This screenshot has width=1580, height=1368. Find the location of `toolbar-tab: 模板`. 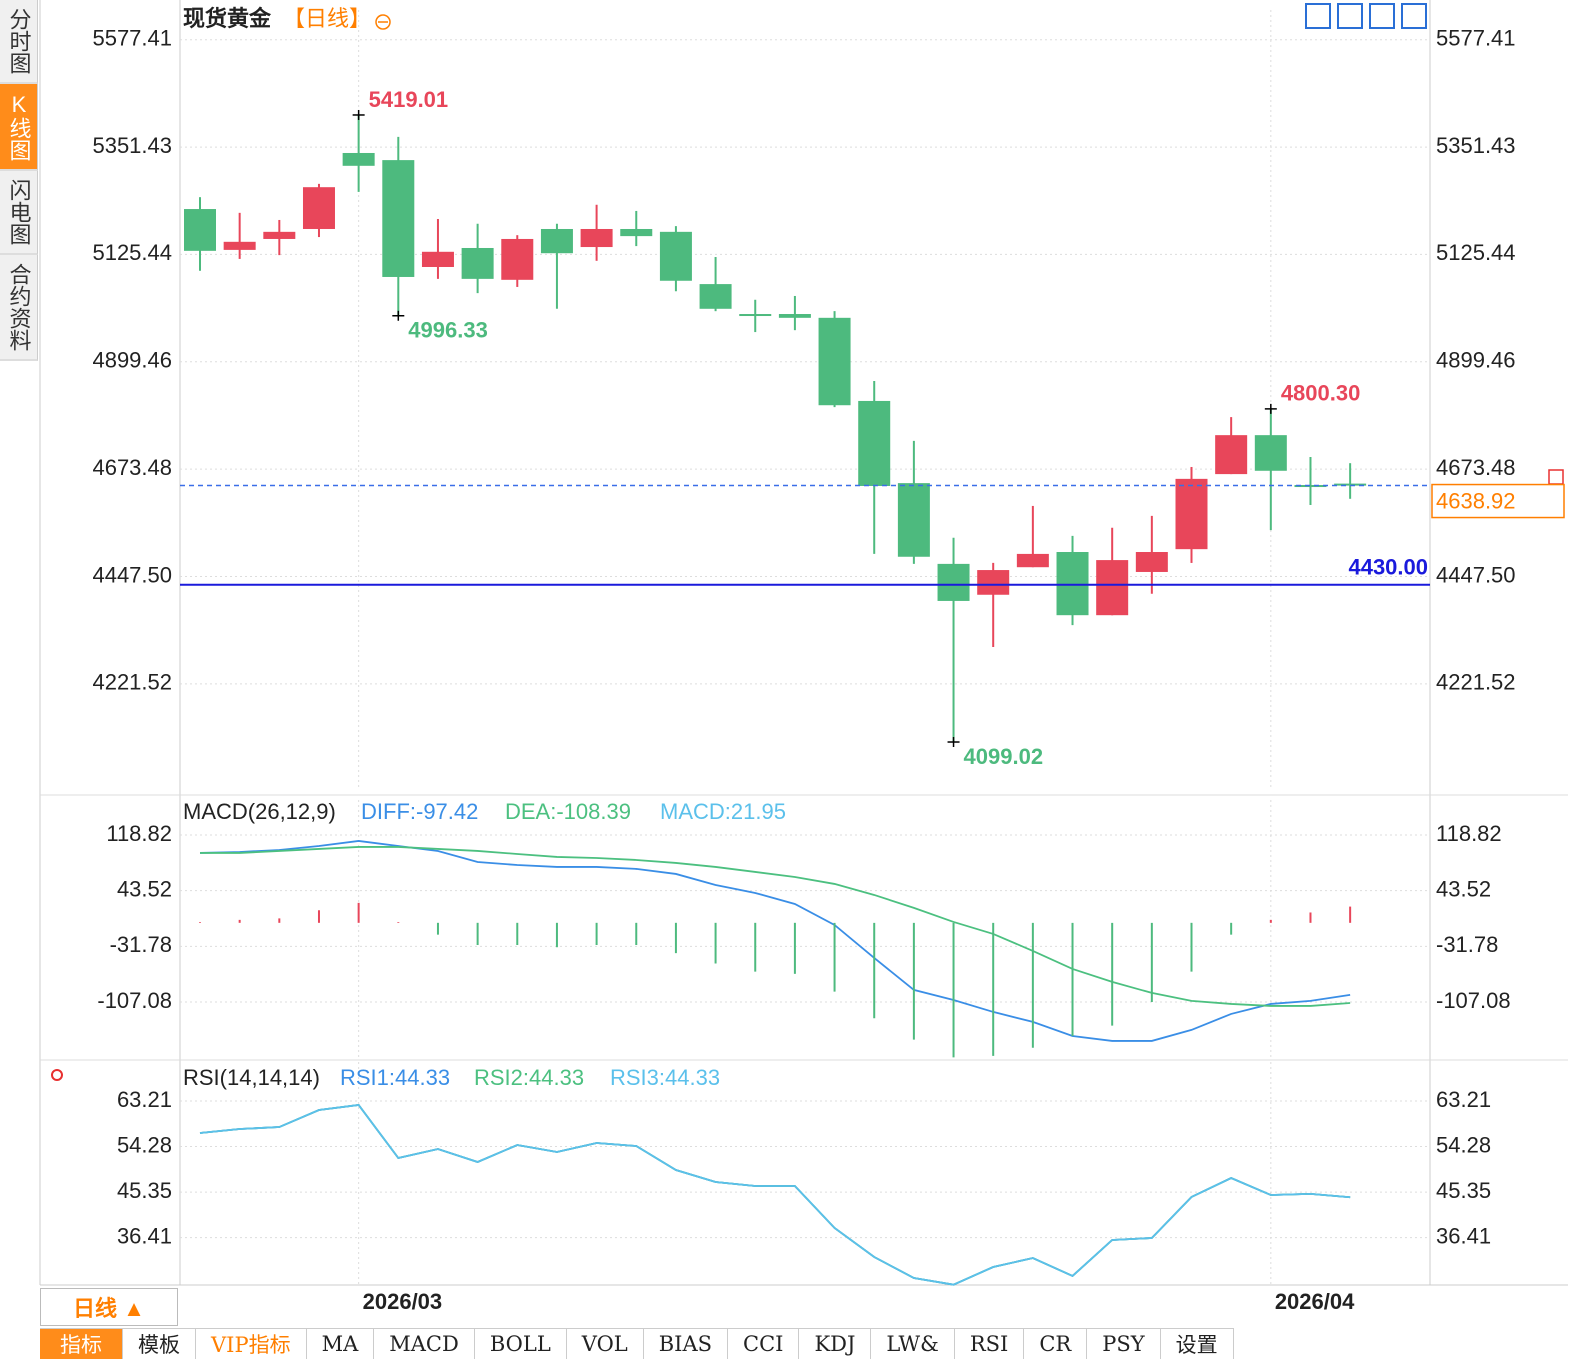

toolbar-tab: 模板 is located at coordinates (159, 1344).